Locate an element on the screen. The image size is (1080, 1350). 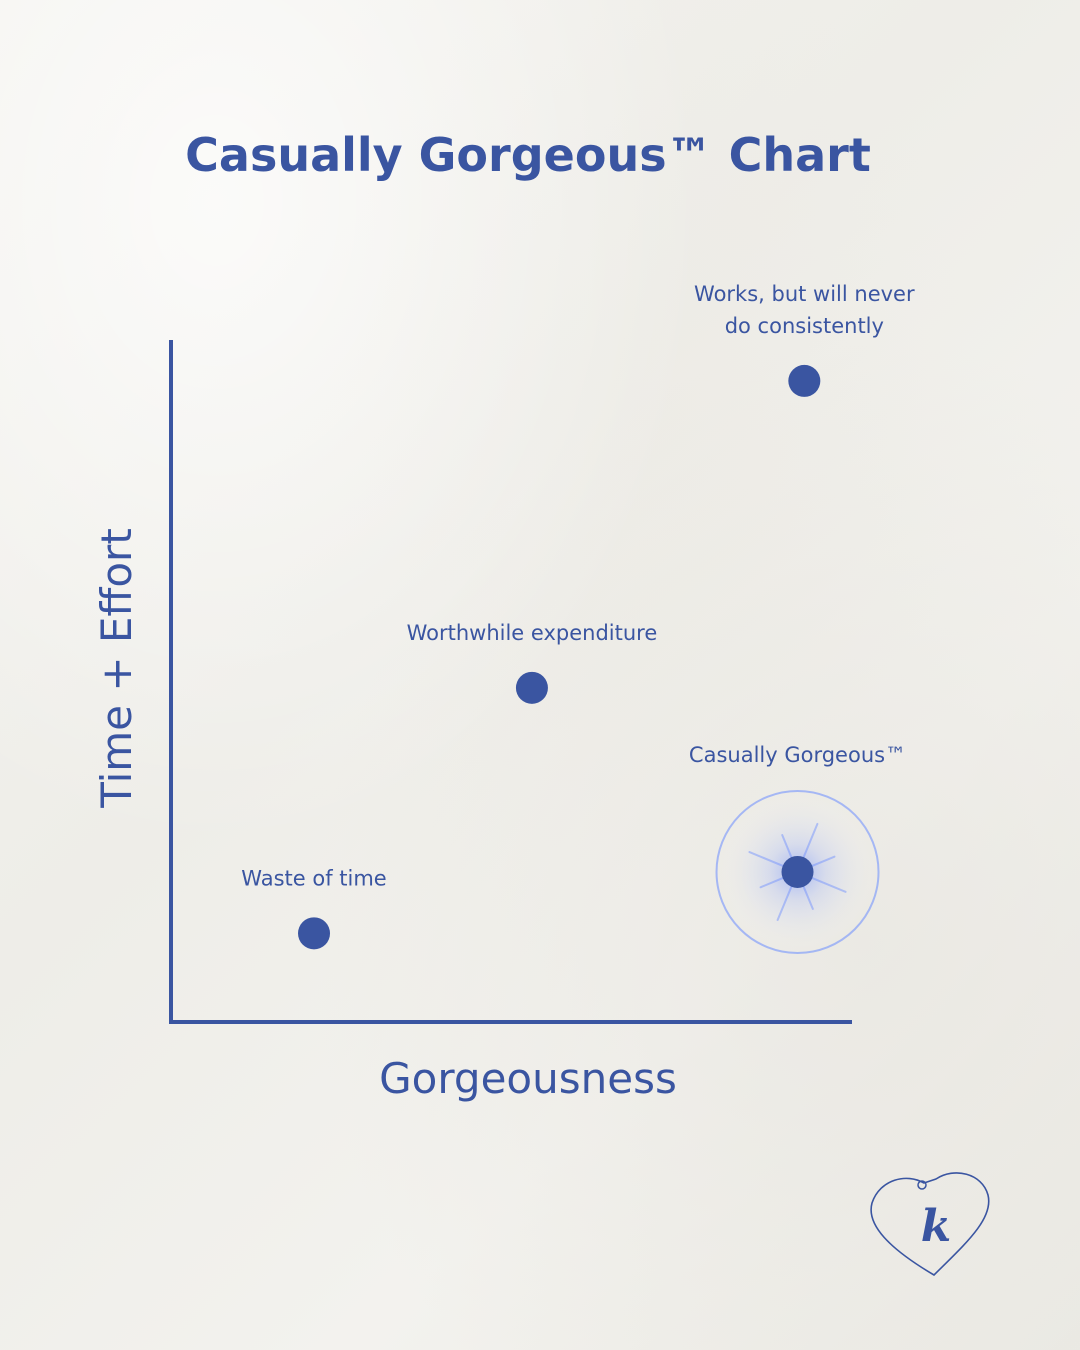
label-waste-of-time: Waste of time is located at coordinates (313, 878).